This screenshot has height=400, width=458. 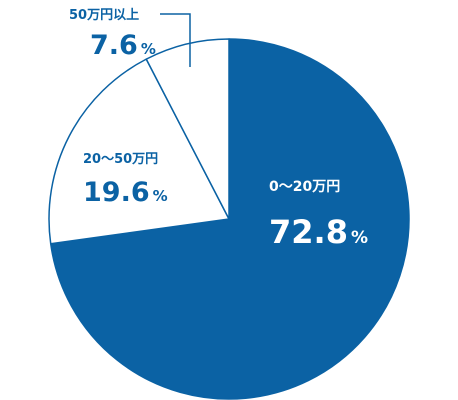 I want to click on callout-leader-line, so click(x=175, y=40).